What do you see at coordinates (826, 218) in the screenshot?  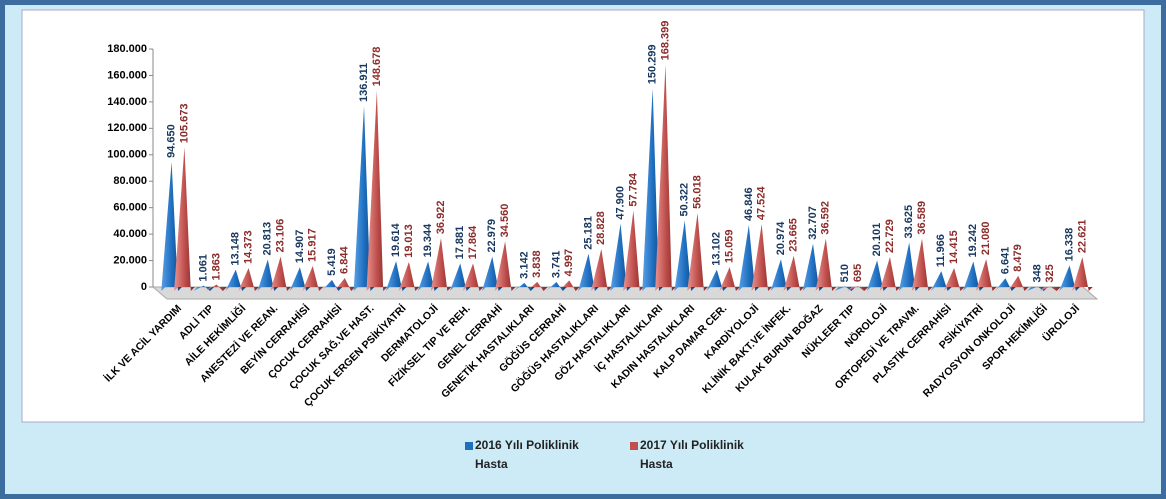 I see `value-label: 36.592` at bounding box center [826, 218].